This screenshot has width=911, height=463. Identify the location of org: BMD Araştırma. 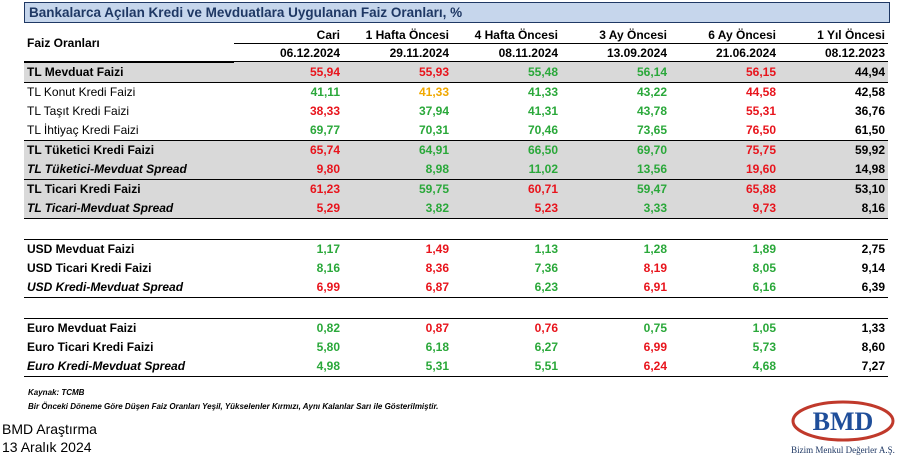
(49, 429).